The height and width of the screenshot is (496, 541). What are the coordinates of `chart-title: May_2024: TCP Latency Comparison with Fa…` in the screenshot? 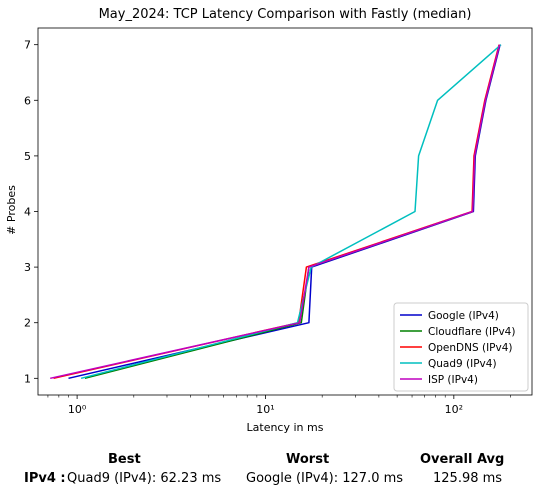 It's located at (285, 14).